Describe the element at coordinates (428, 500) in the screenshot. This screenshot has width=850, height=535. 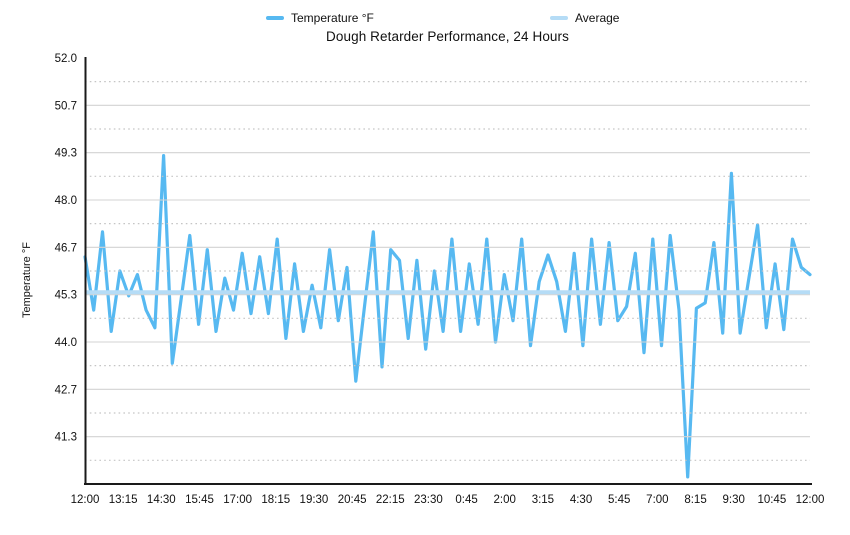
I see `x-tick-label: 23:30` at that location.